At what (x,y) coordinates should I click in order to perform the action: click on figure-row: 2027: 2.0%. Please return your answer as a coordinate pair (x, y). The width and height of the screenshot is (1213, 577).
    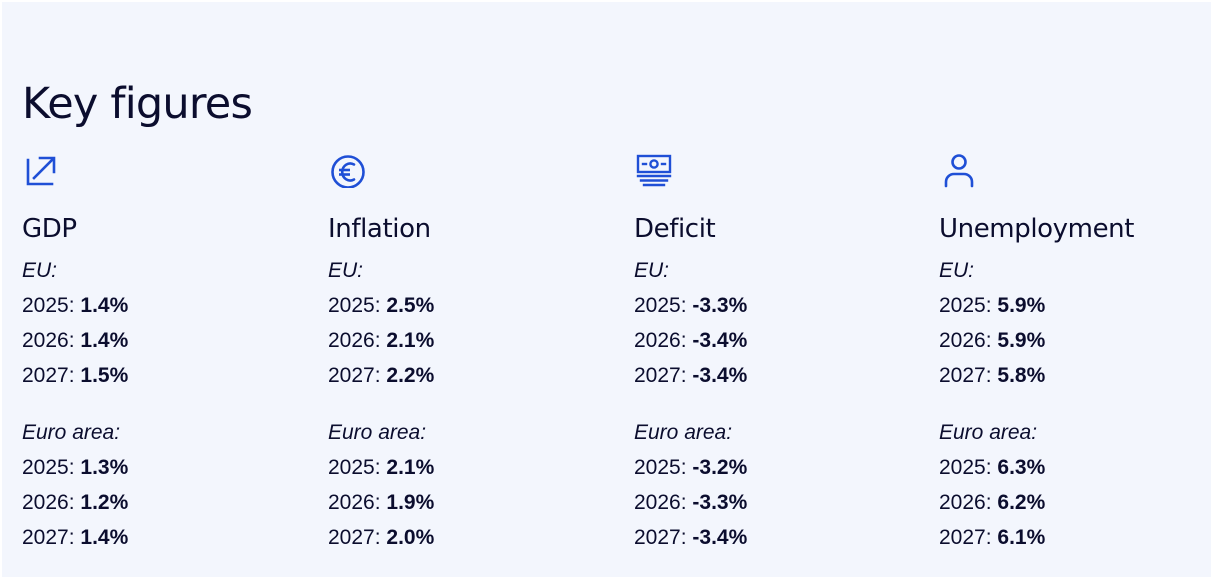
    Looking at the image, I should click on (473, 537).